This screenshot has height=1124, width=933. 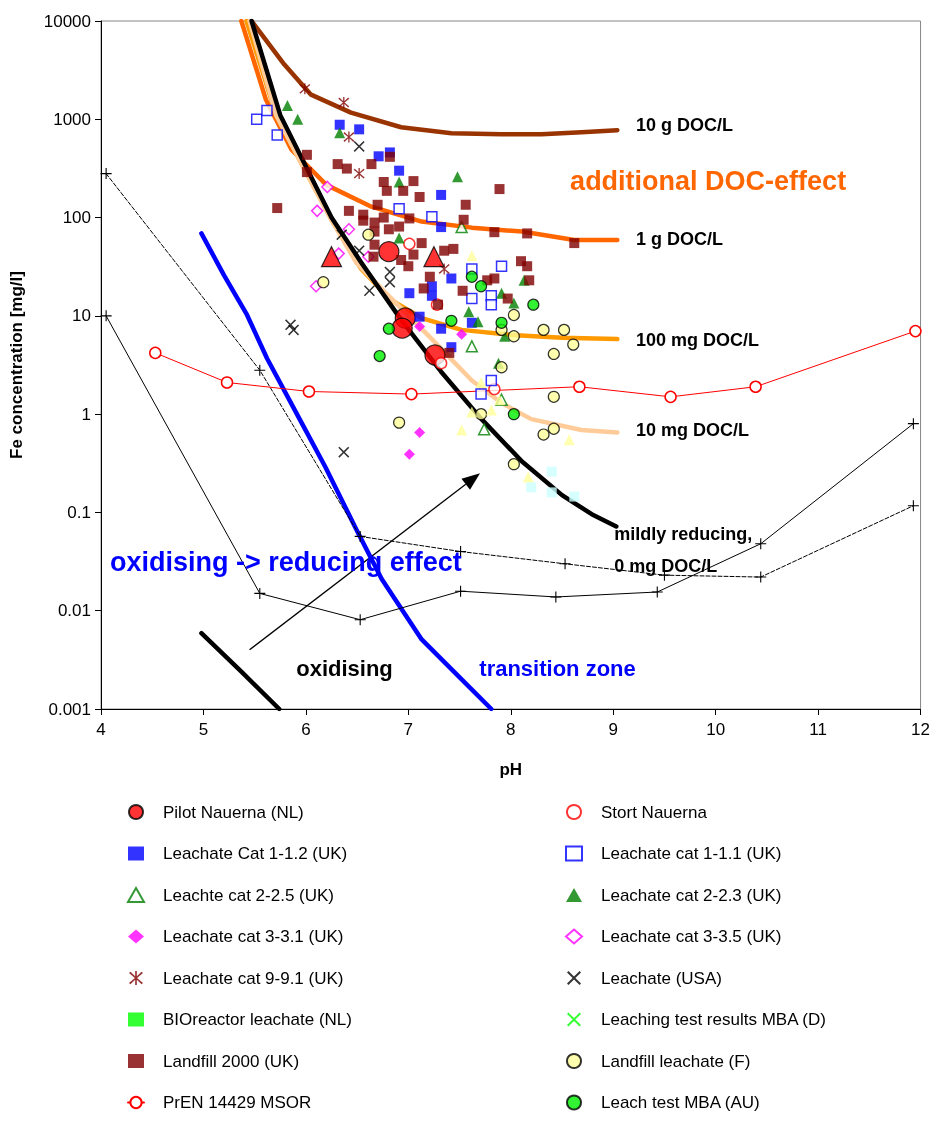 I want to click on x-tick-label: 9, so click(x=613, y=729).